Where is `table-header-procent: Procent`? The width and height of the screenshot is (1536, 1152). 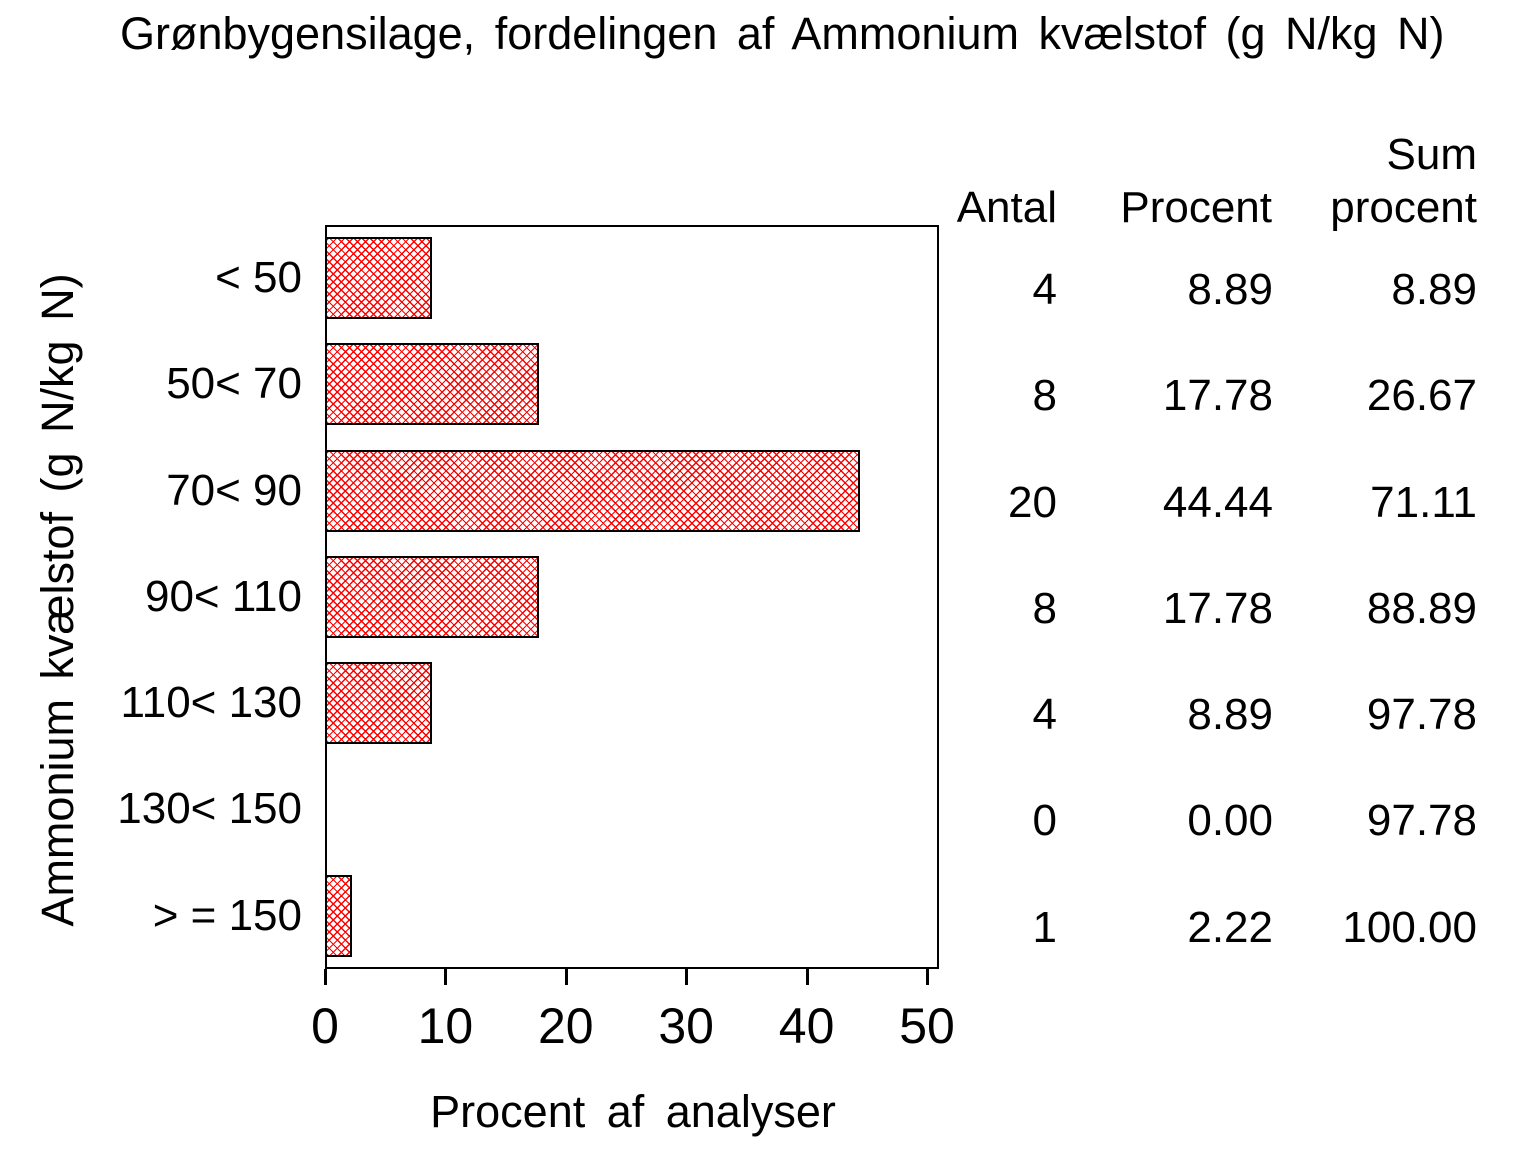 table-header-procent: Procent is located at coordinates (1196, 207).